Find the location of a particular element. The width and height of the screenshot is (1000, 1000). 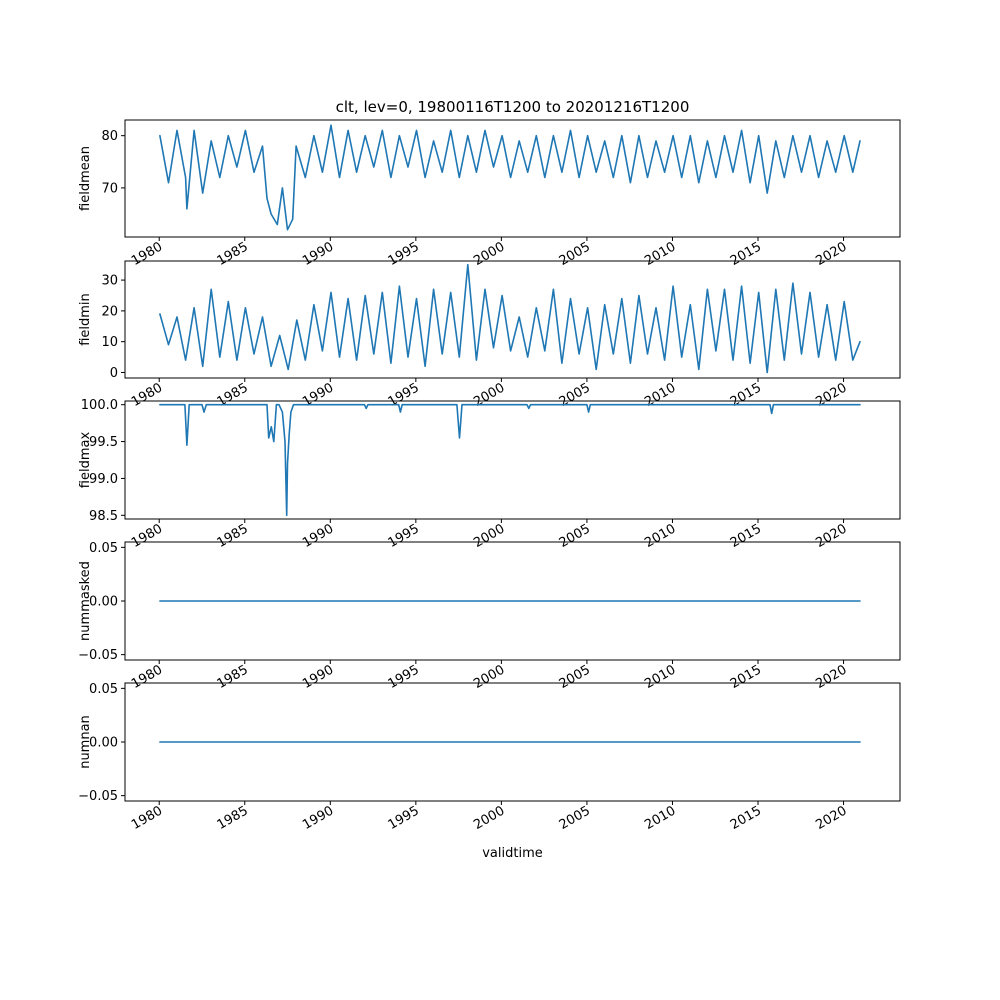

fieldmin-axis-label: fieldmin is located at coordinates (85, 319).